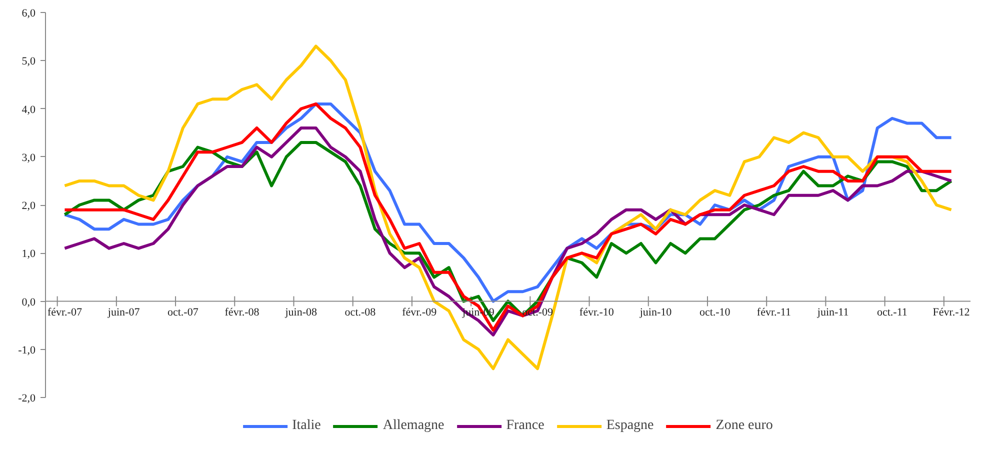 The height and width of the screenshot is (475, 992). What do you see at coordinates (27, 350) in the screenshot?
I see `y-tick-label: -1,0` at bounding box center [27, 350].